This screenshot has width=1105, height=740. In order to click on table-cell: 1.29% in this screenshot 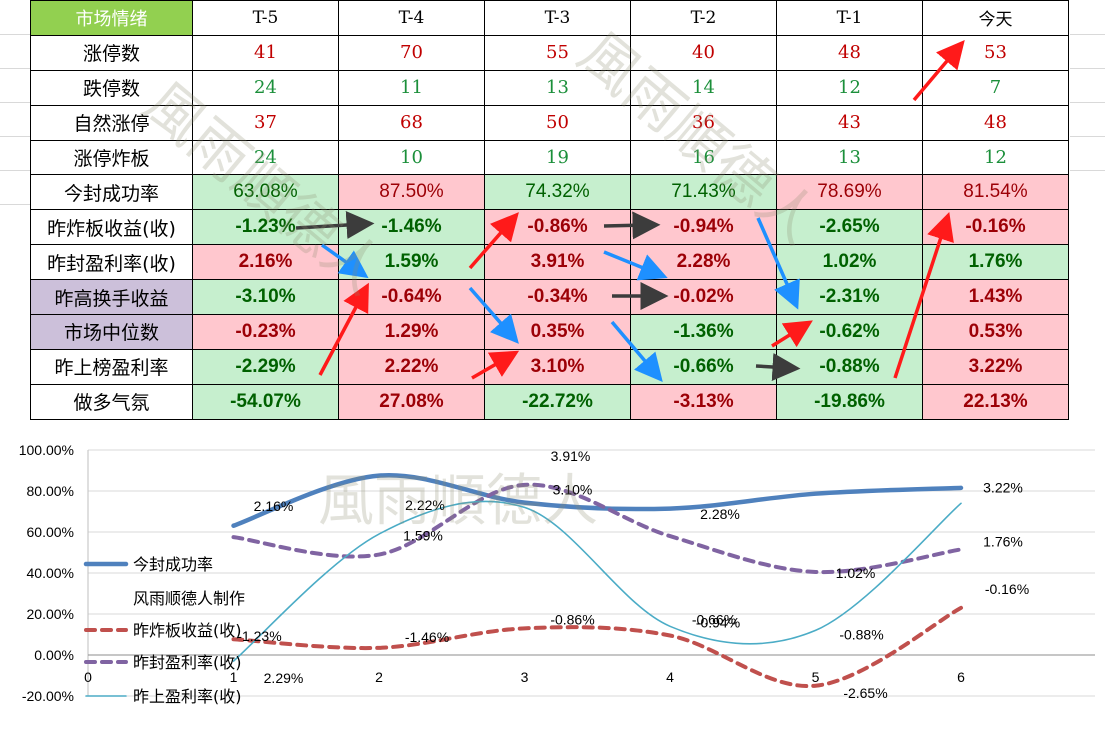, I will do `click(411, 332)`.